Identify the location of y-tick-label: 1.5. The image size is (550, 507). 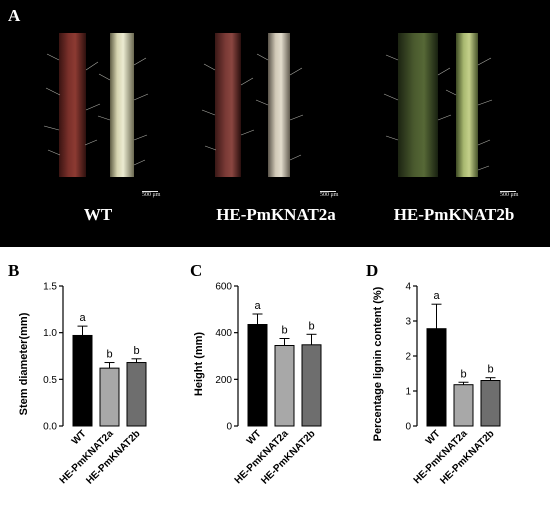
(50, 287).